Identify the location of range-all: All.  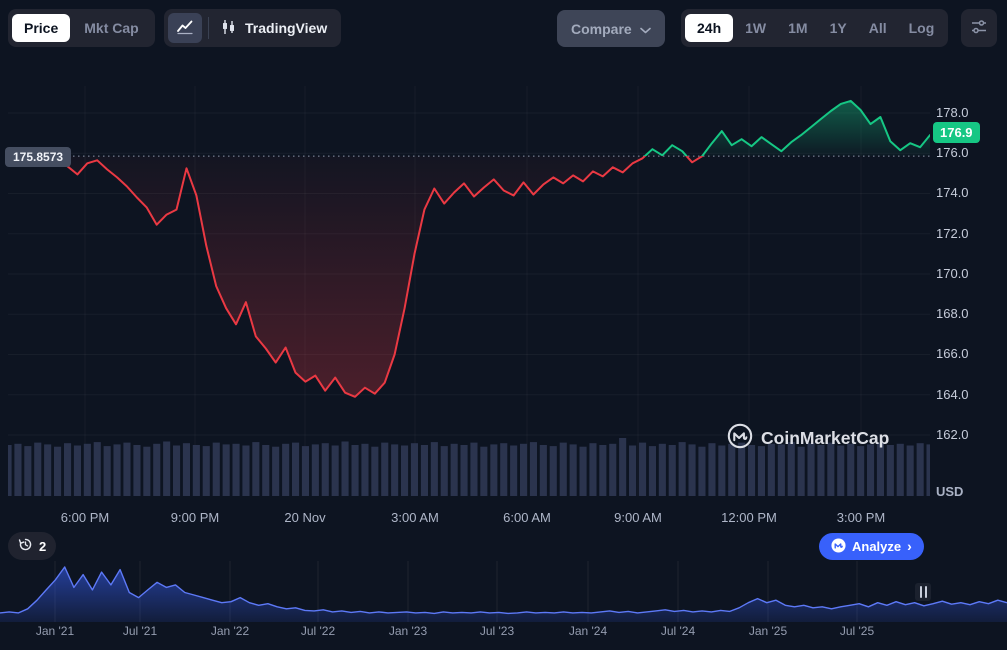
(878, 28).